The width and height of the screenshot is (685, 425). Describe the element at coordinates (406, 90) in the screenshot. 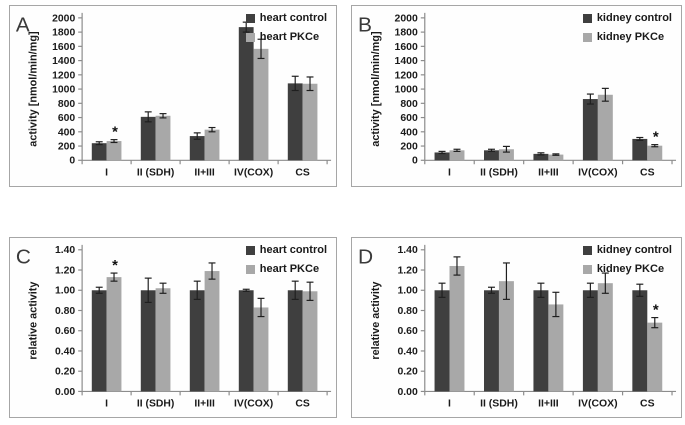

I see `y-tick-label: 1000` at that location.